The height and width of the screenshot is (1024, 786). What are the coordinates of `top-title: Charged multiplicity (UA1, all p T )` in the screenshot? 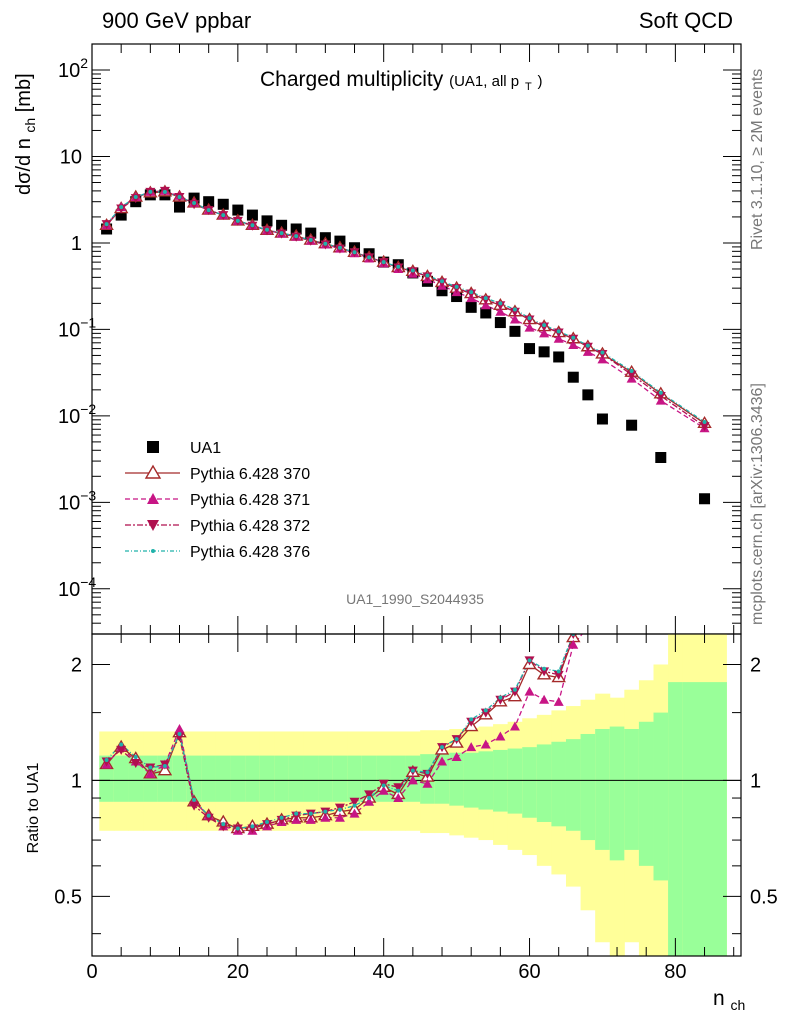 It's located at (401, 81).